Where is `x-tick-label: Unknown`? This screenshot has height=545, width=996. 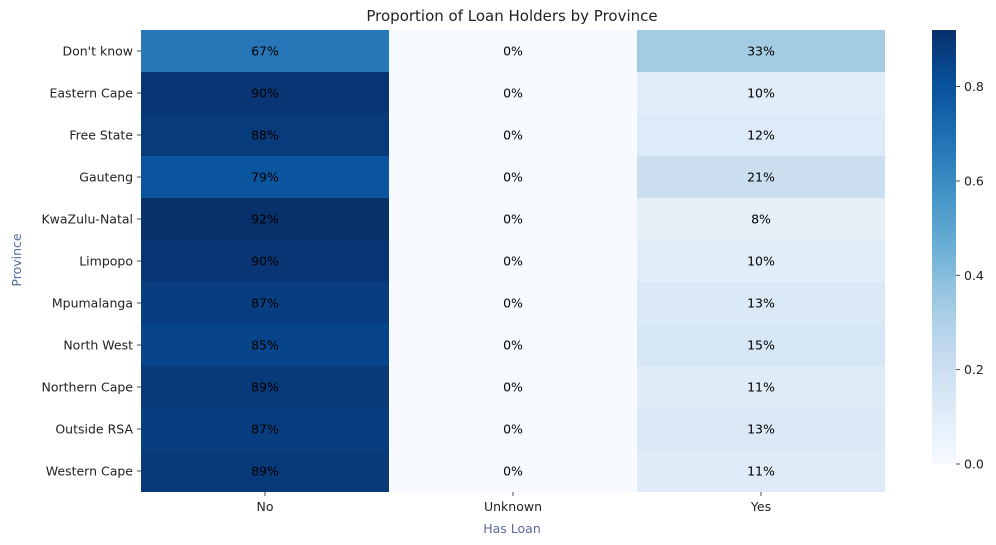 x-tick-label: Unknown is located at coordinates (513, 506).